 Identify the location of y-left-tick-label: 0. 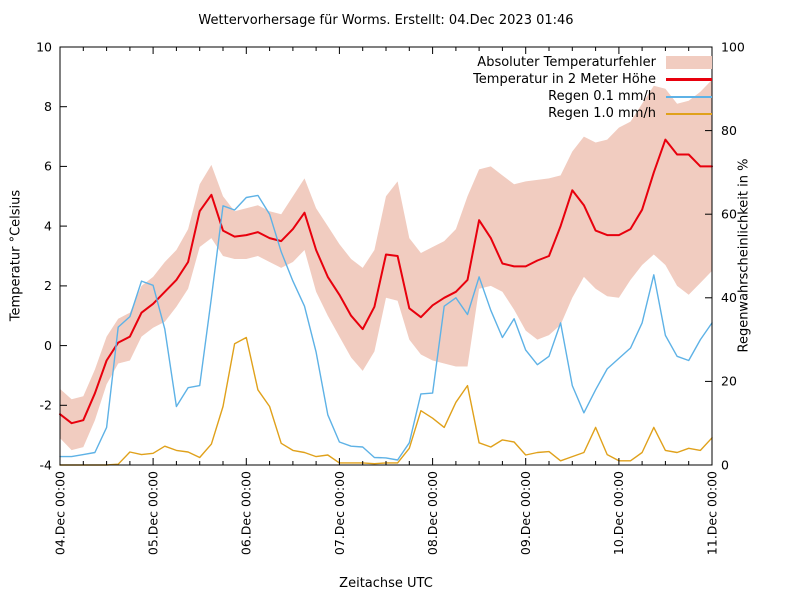
(48, 345).